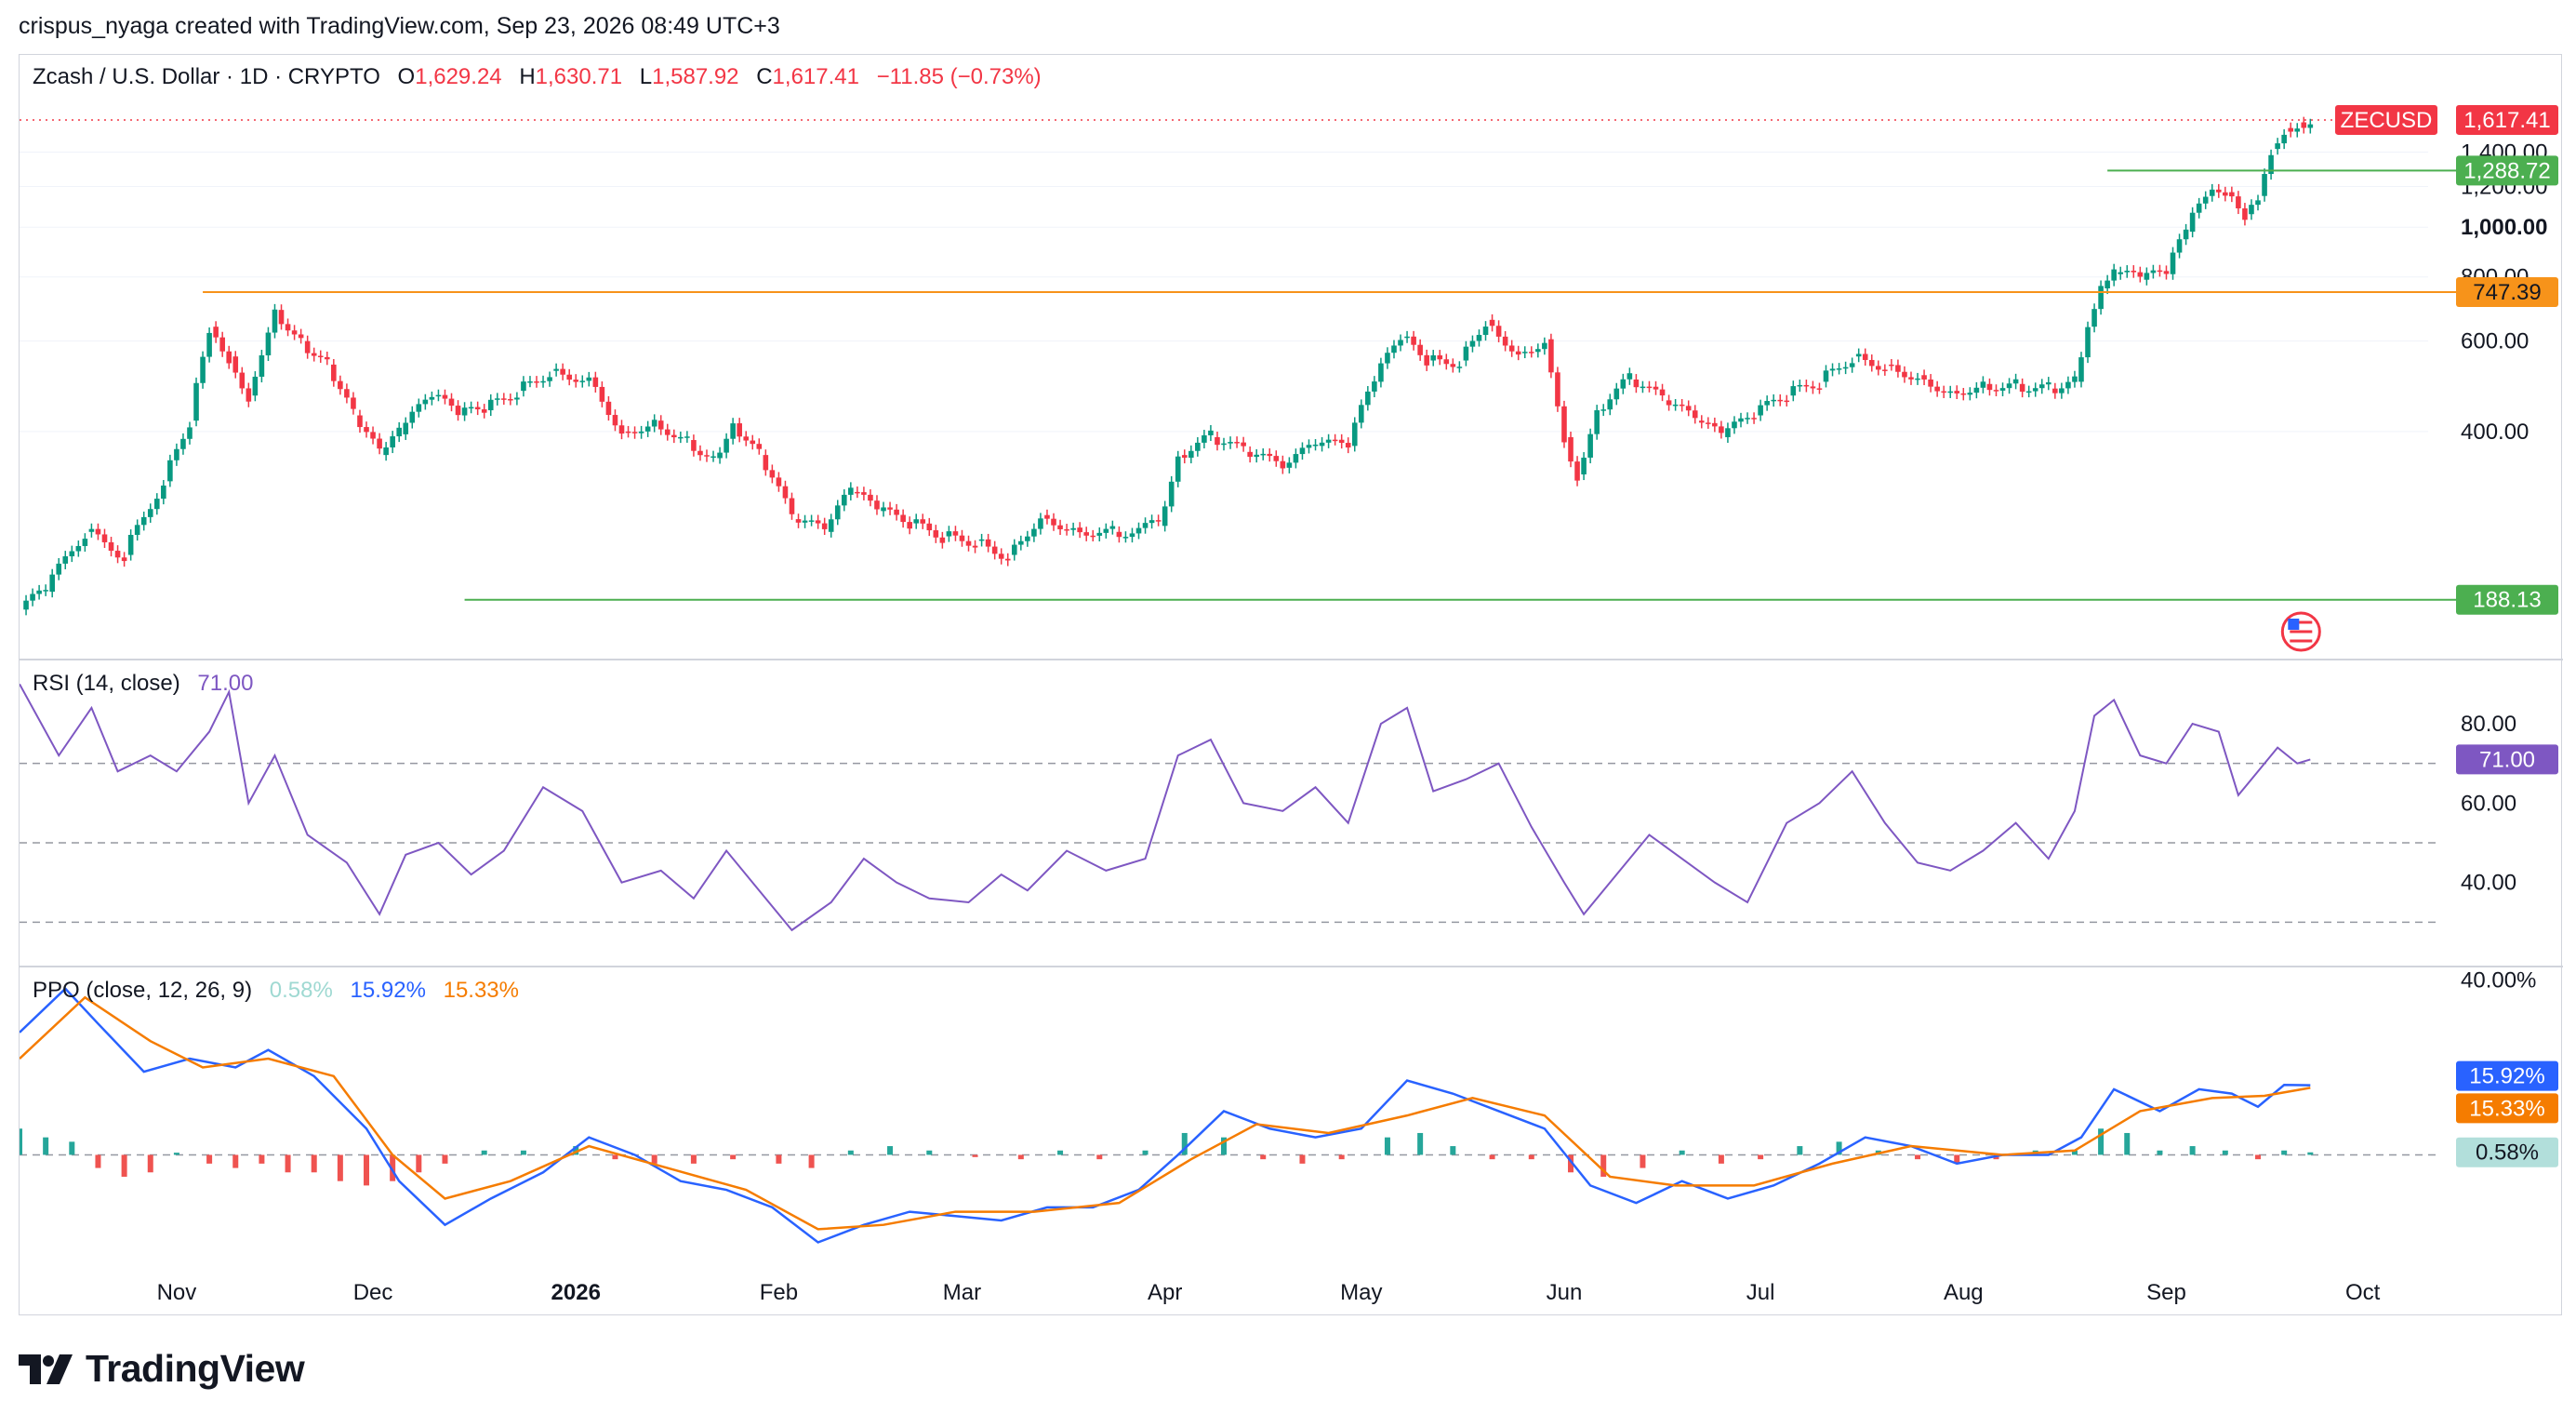 The width and height of the screenshot is (2576, 1427). What do you see at coordinates (2294, 624) in the screenshot?
I see `us-flag-canton-icon` at bounding box center [2294, 624].